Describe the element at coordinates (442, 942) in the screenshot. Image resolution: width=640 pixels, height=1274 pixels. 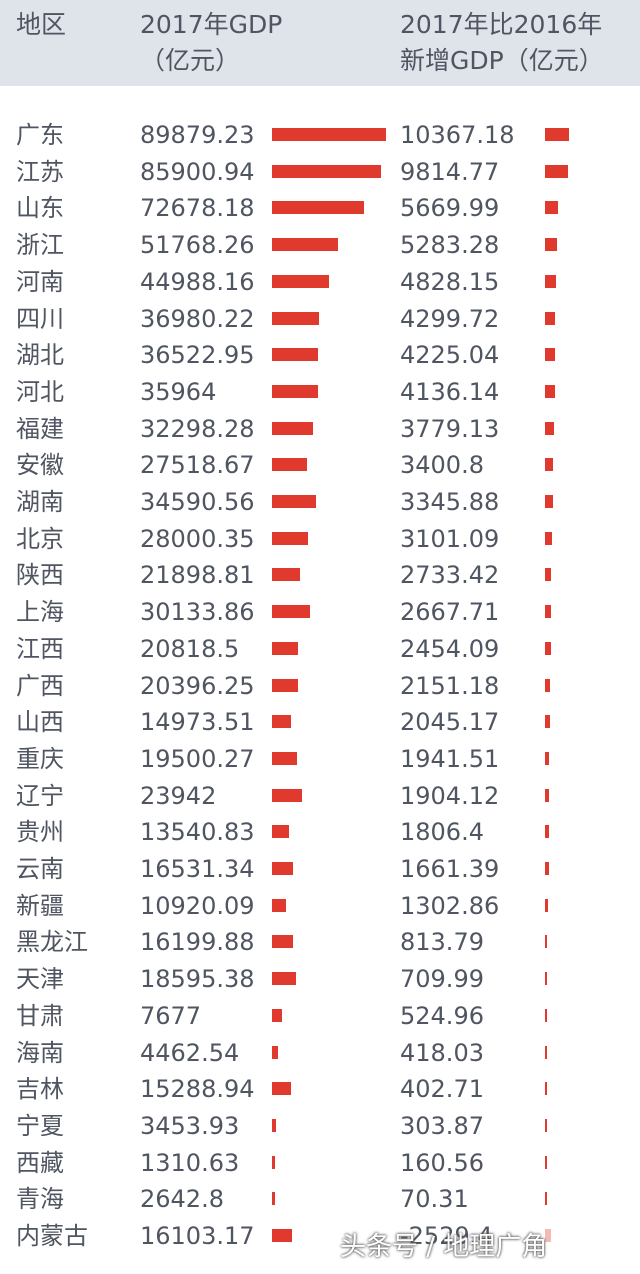
I see `increase-value: 813.79` at that location.